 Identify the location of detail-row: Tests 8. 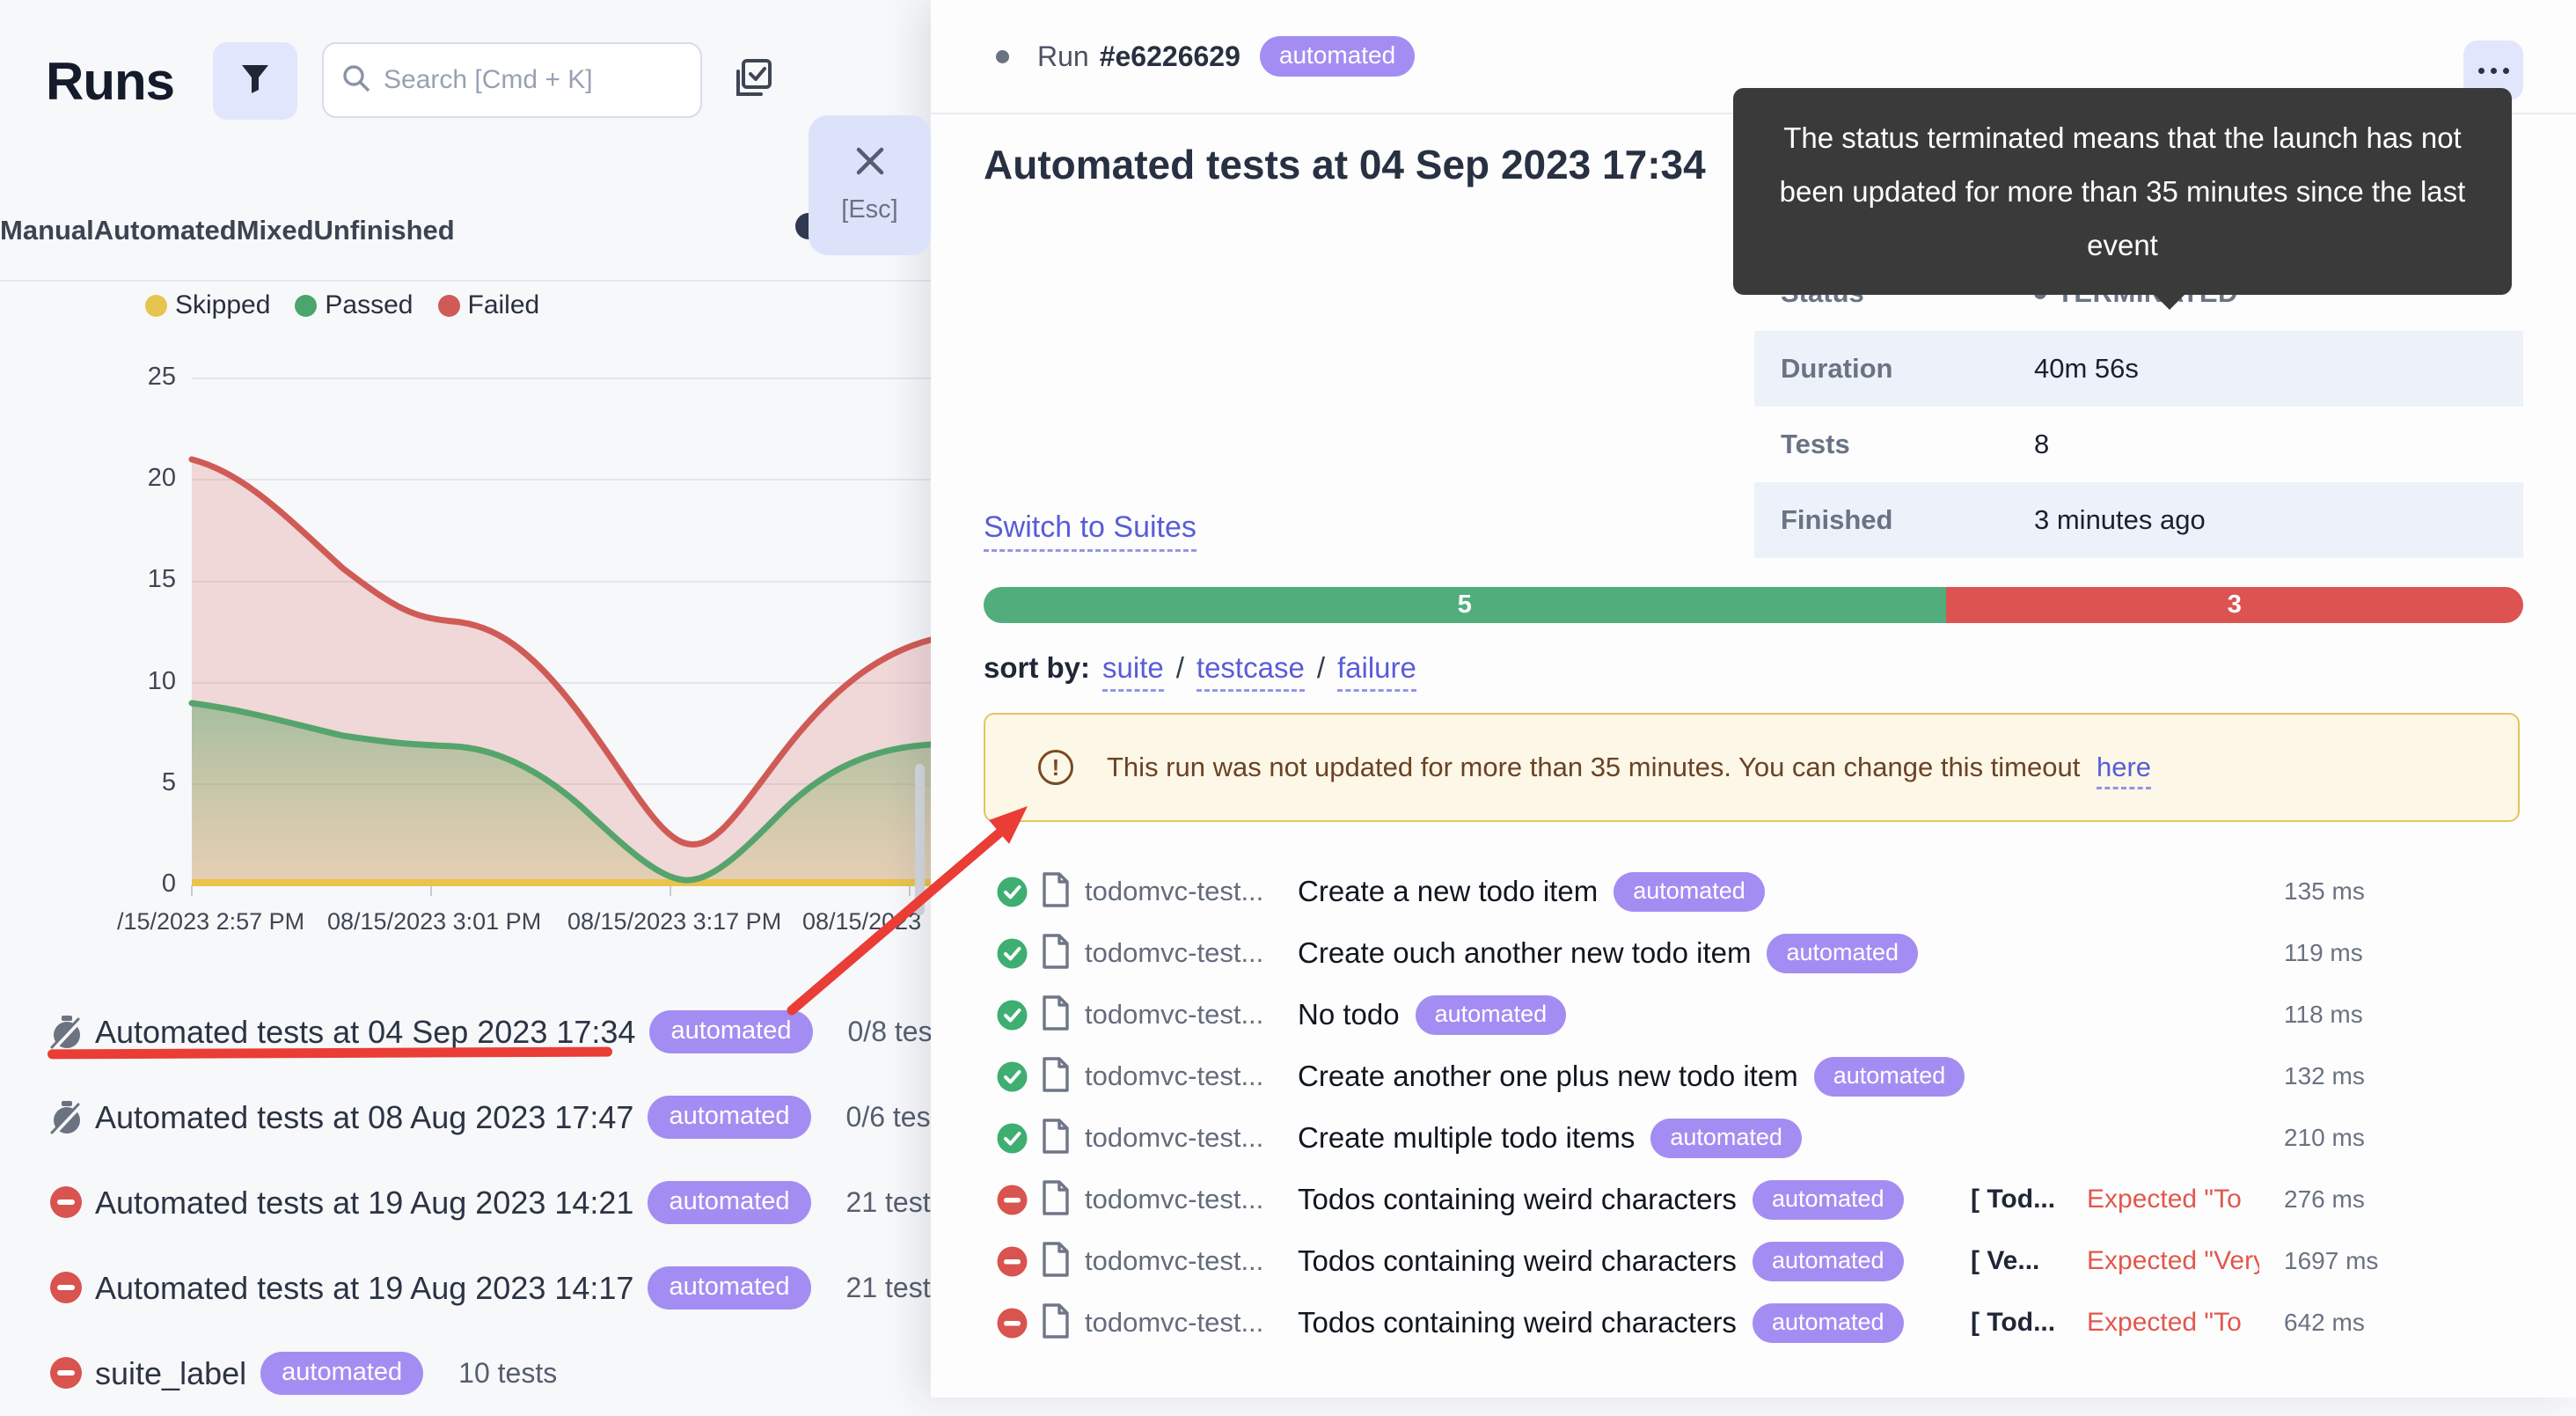
(2138, 444).